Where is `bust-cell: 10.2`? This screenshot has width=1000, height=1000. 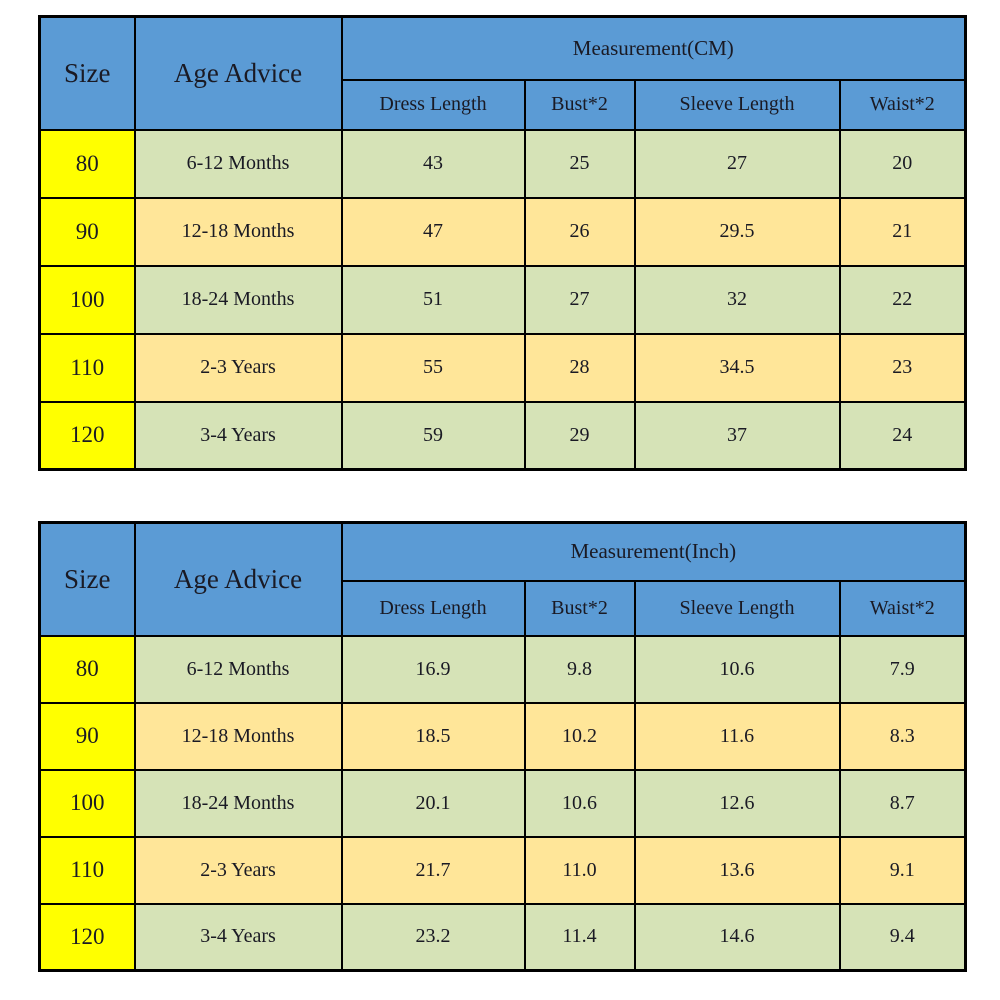 bust-cell: 10.2 is located at coordinates (579, 736).